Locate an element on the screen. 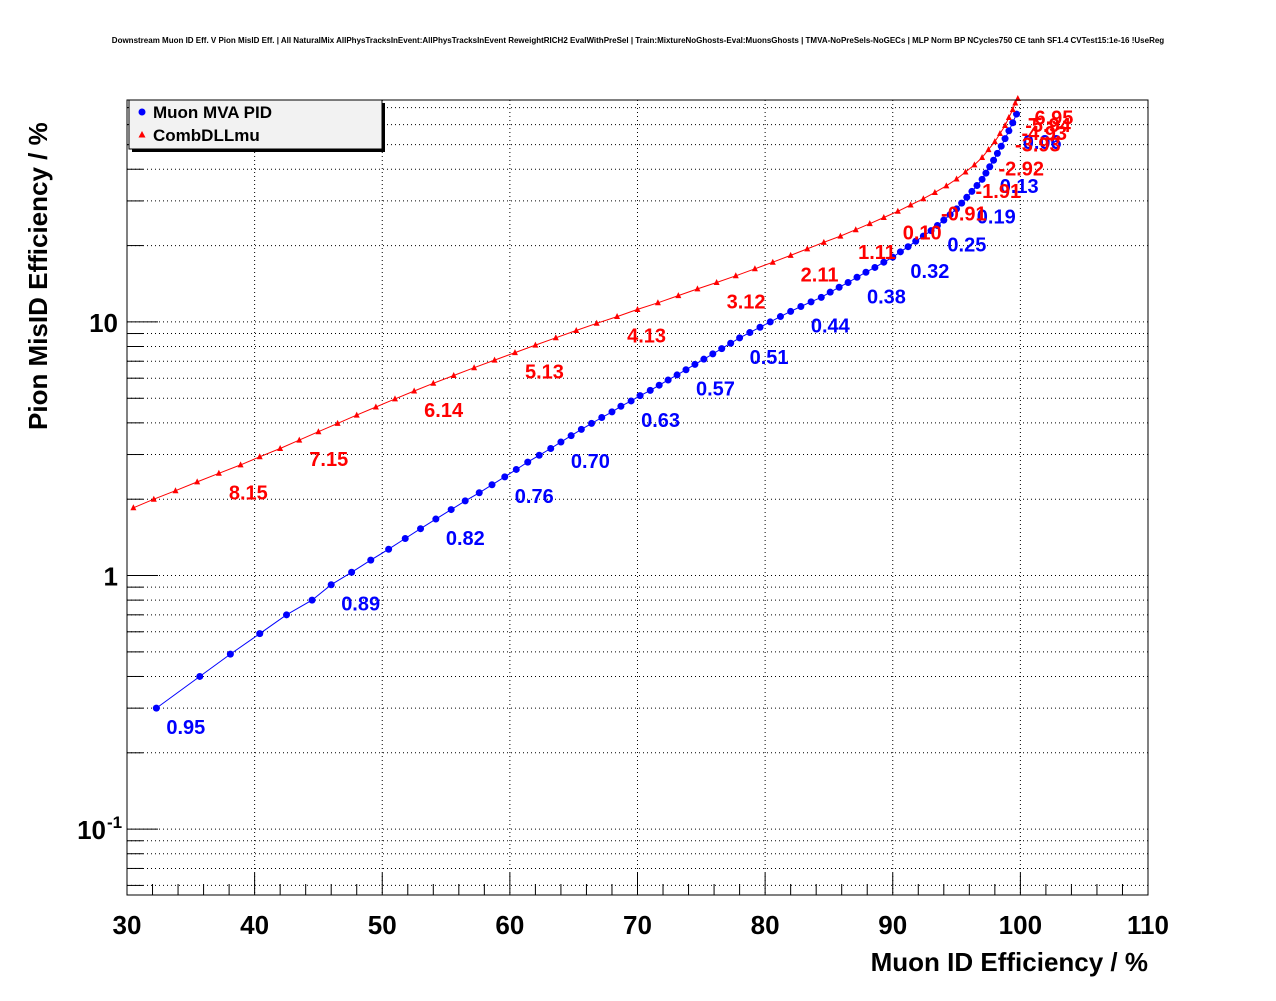  threshold-label: 7.15 is located at coordinates (328, 460).